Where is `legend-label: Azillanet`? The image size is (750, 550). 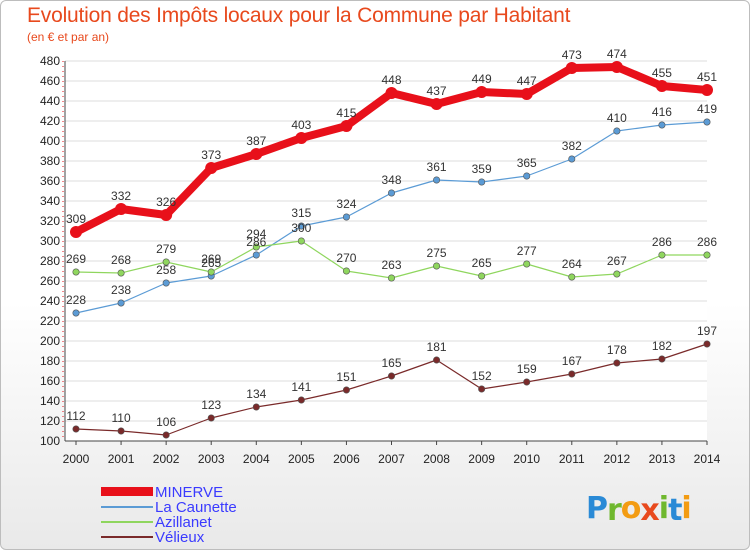
legend-label: Azillanet is located at coordinates (183, 522).